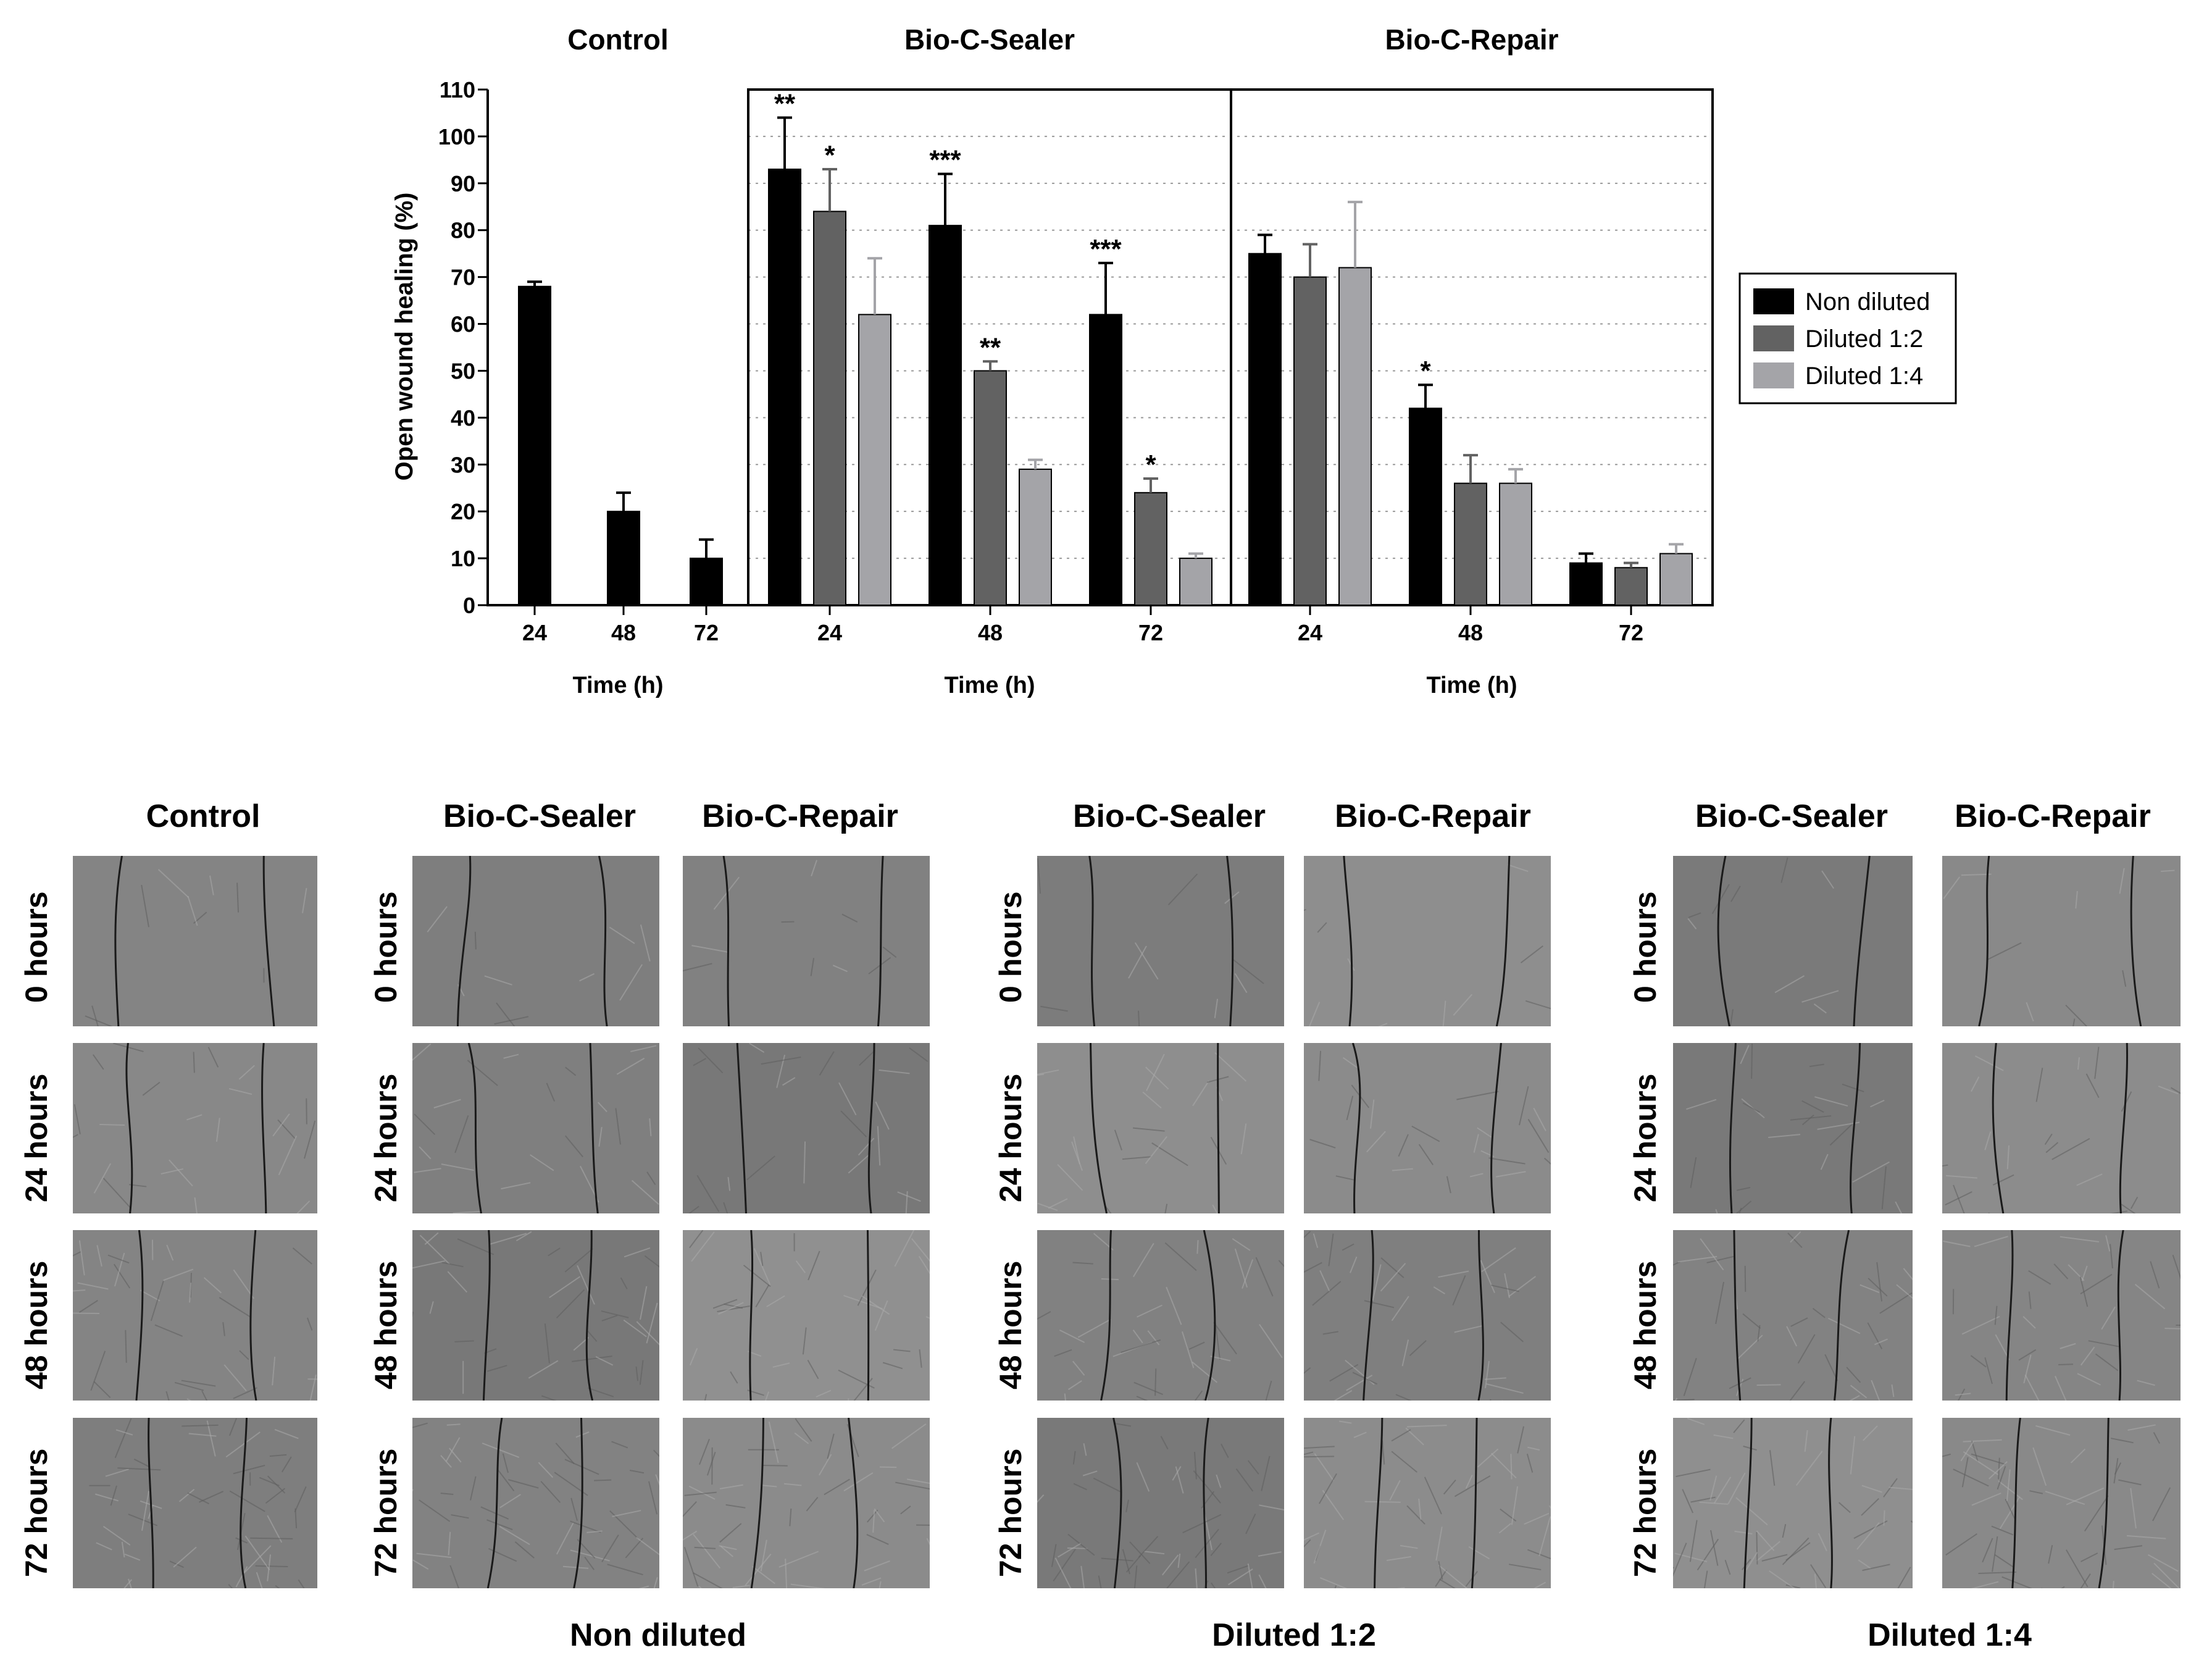 This screenshot has width=2212, height=1671. Describe the element at coordinates (1169, 816) in the screenshot. I see `micro-col-title-d12-sealer: Bio-C-Sealer` at that location.